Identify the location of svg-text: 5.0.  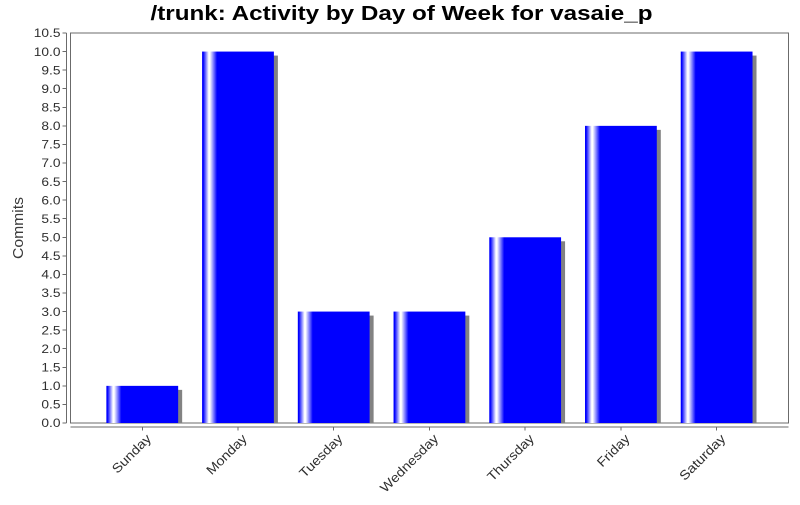
(50, 237).